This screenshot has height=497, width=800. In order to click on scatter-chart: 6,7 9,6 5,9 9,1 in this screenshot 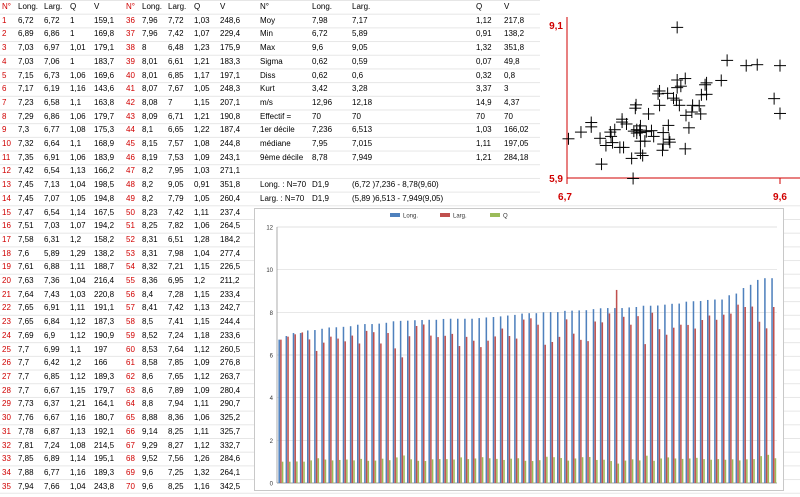, I will do `click(670, 102)`.